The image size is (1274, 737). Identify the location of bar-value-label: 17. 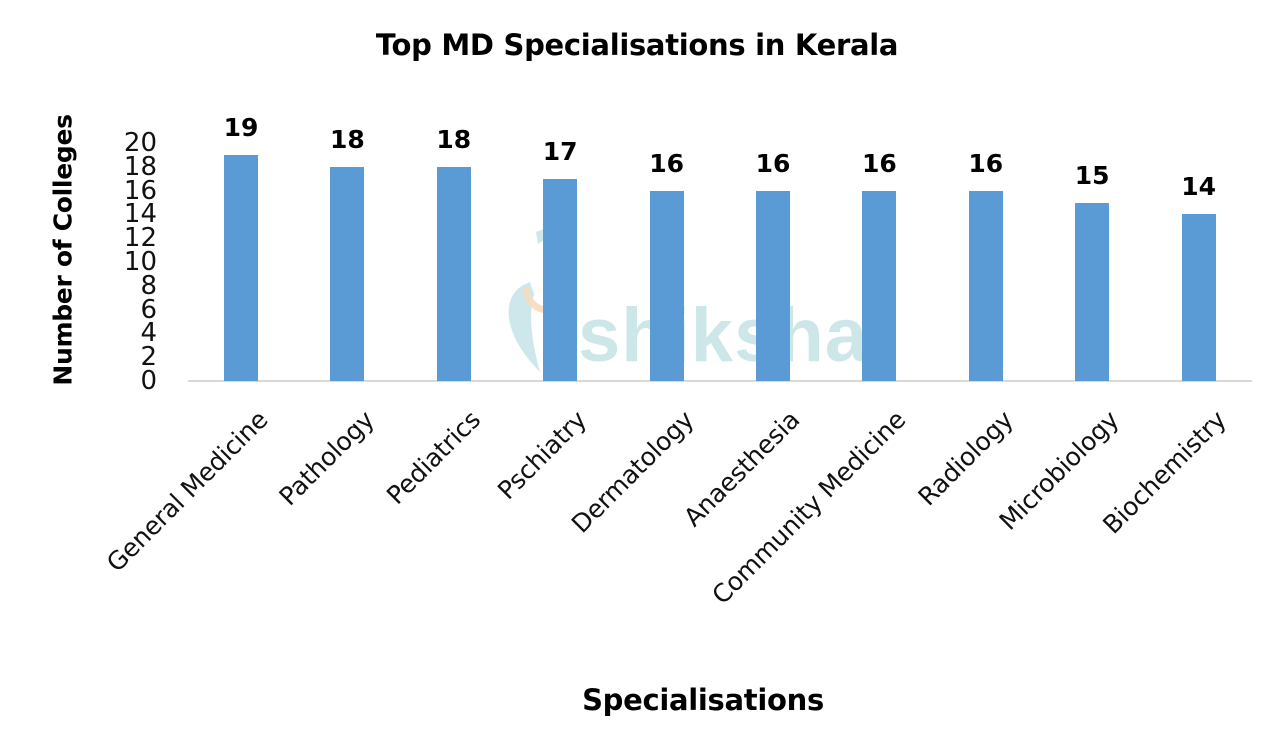
(560, 151).